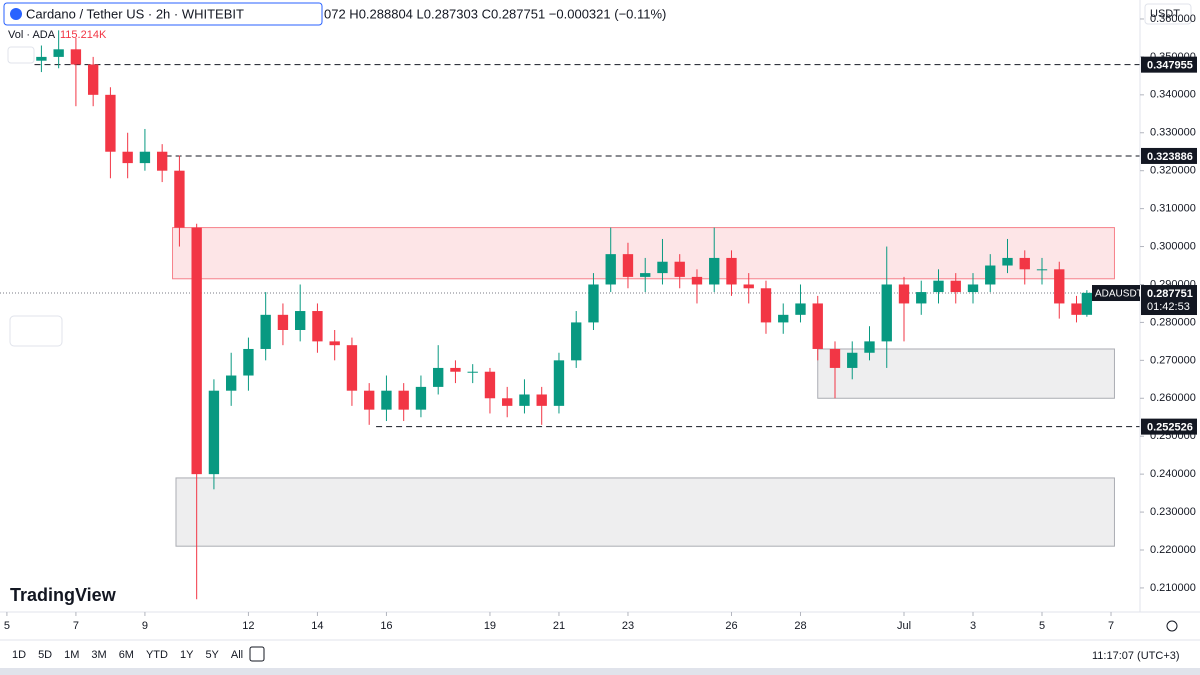  Describe the element at coordinates (63, 595) in the screenshot. I see `brand-logo: TradingView` at that location.